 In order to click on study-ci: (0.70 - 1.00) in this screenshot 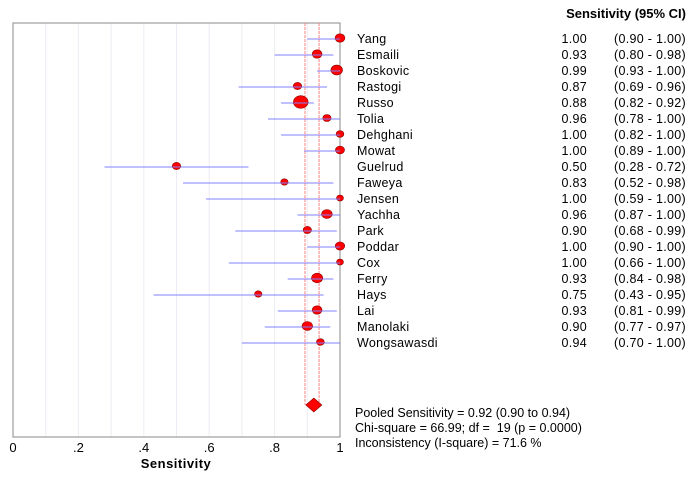, I will do `click(650, 343)`.